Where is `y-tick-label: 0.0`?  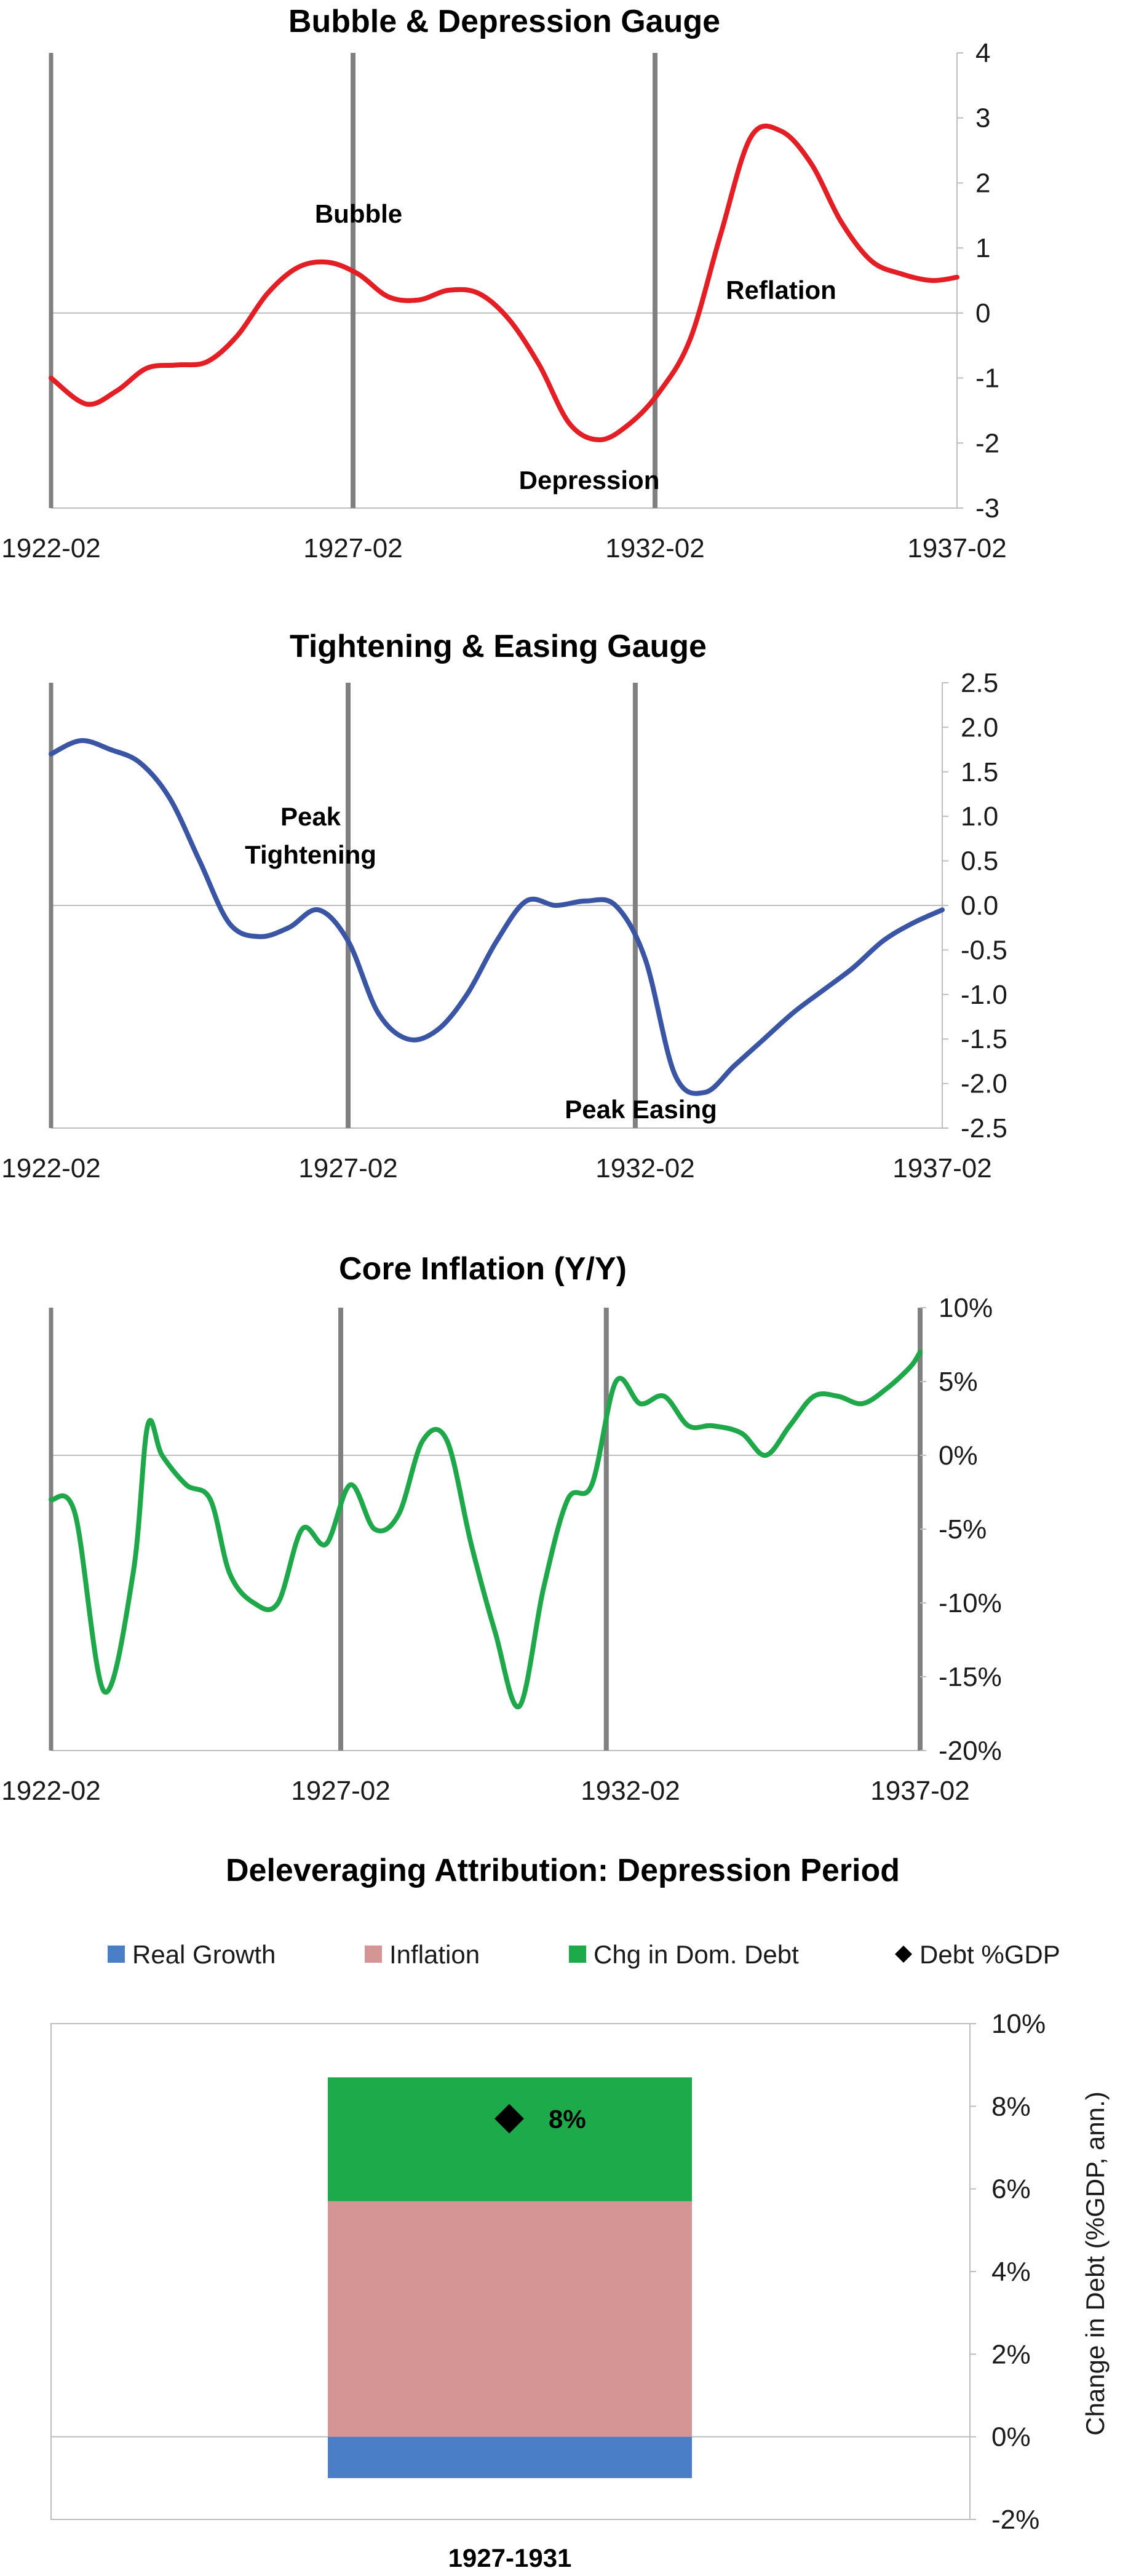 y-tick-label: 0.0 is located at coordinates (979, 906).